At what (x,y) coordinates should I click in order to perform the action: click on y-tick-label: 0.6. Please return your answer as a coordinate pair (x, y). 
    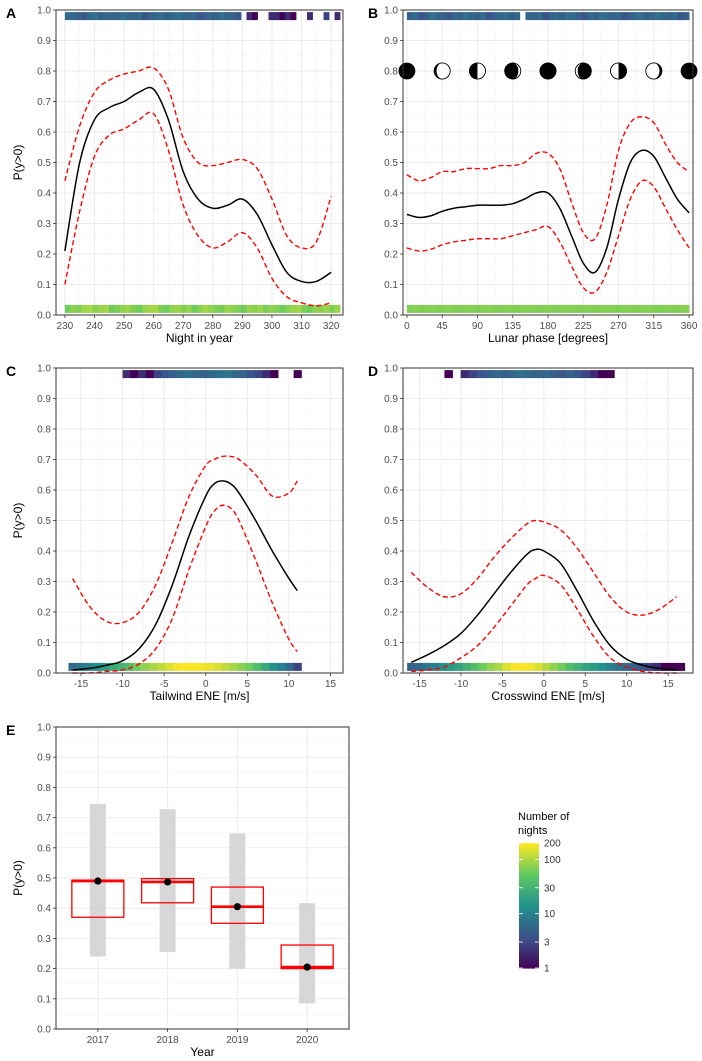
    Looking at the image, I should click on (44, 133).